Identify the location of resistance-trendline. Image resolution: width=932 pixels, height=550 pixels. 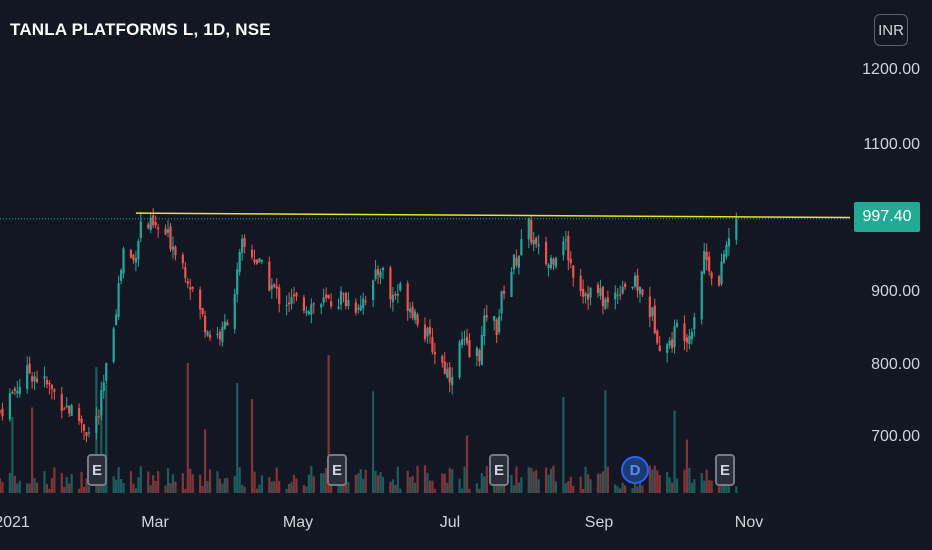
(493, 215).